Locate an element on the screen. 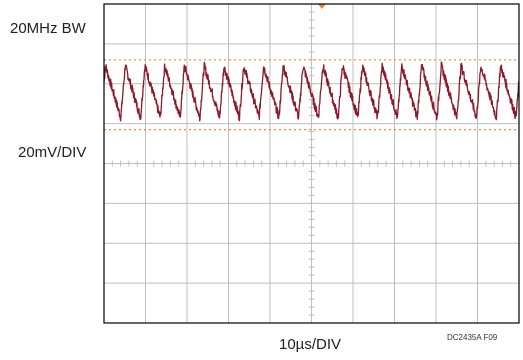  horizontal-scale-label: 10µs/DIV is located at coordinates (310, 344).